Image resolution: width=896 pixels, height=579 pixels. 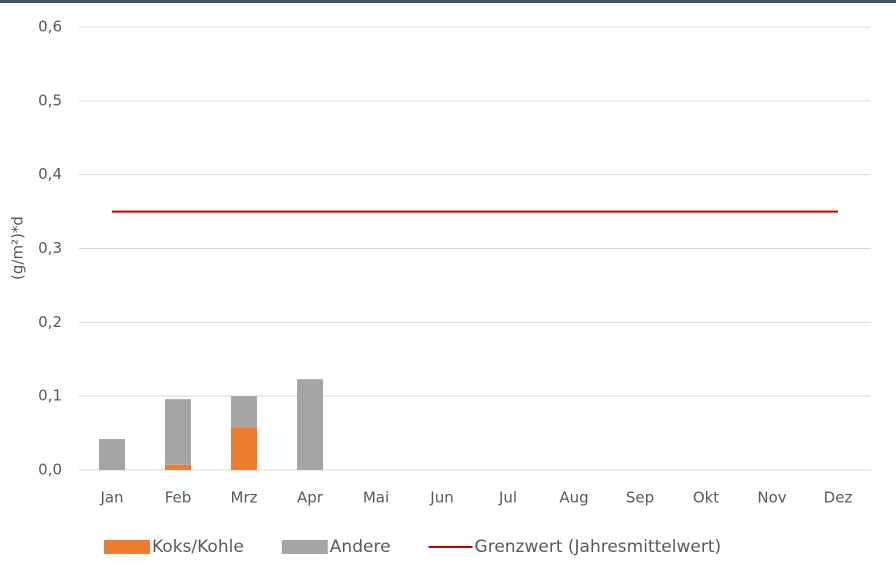 I want to click on y-axis-label: (g/m²)*d, so click(x=18, y=248).